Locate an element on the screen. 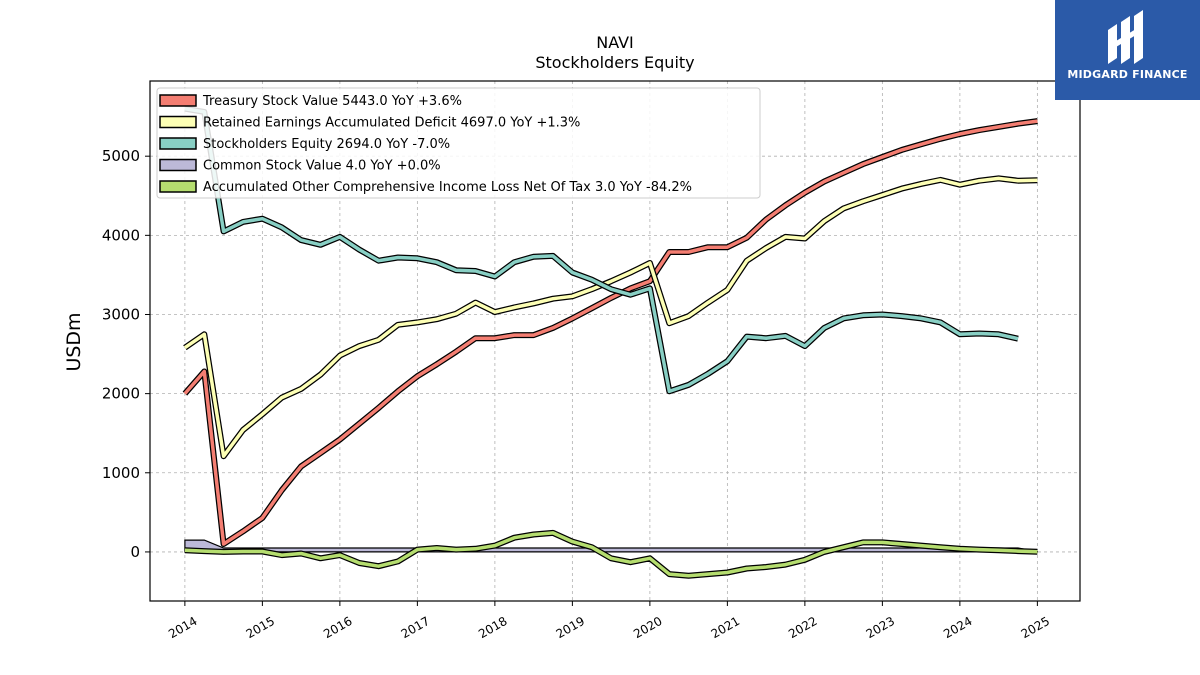  x-tick-label: 2017 is located at coordinates (415, 627).